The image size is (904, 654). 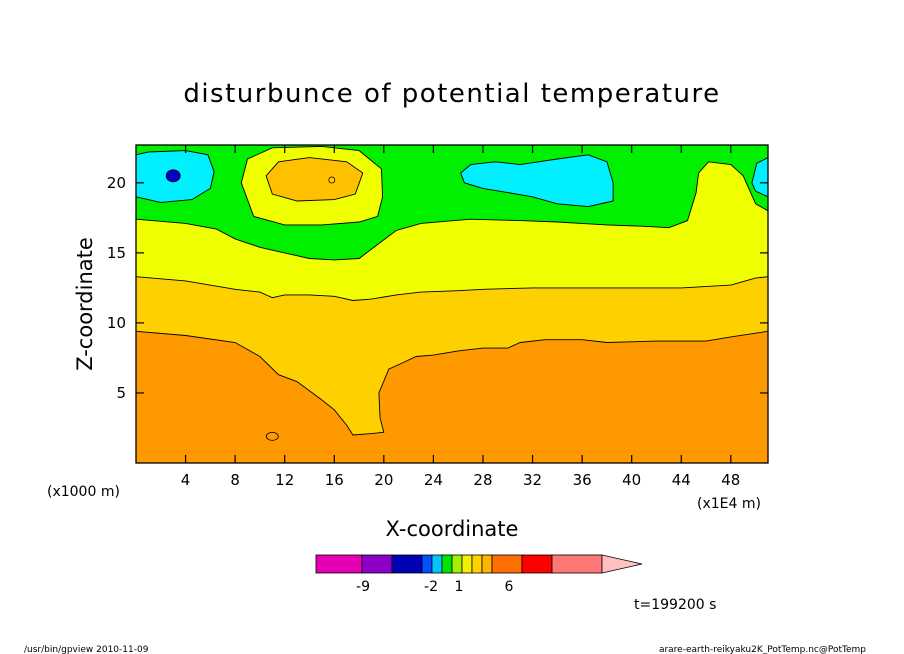 What do you see at coordinates (482, 480) in the screenshot?
I see `x-tick-label: 28` at bounding box center [482, 480].